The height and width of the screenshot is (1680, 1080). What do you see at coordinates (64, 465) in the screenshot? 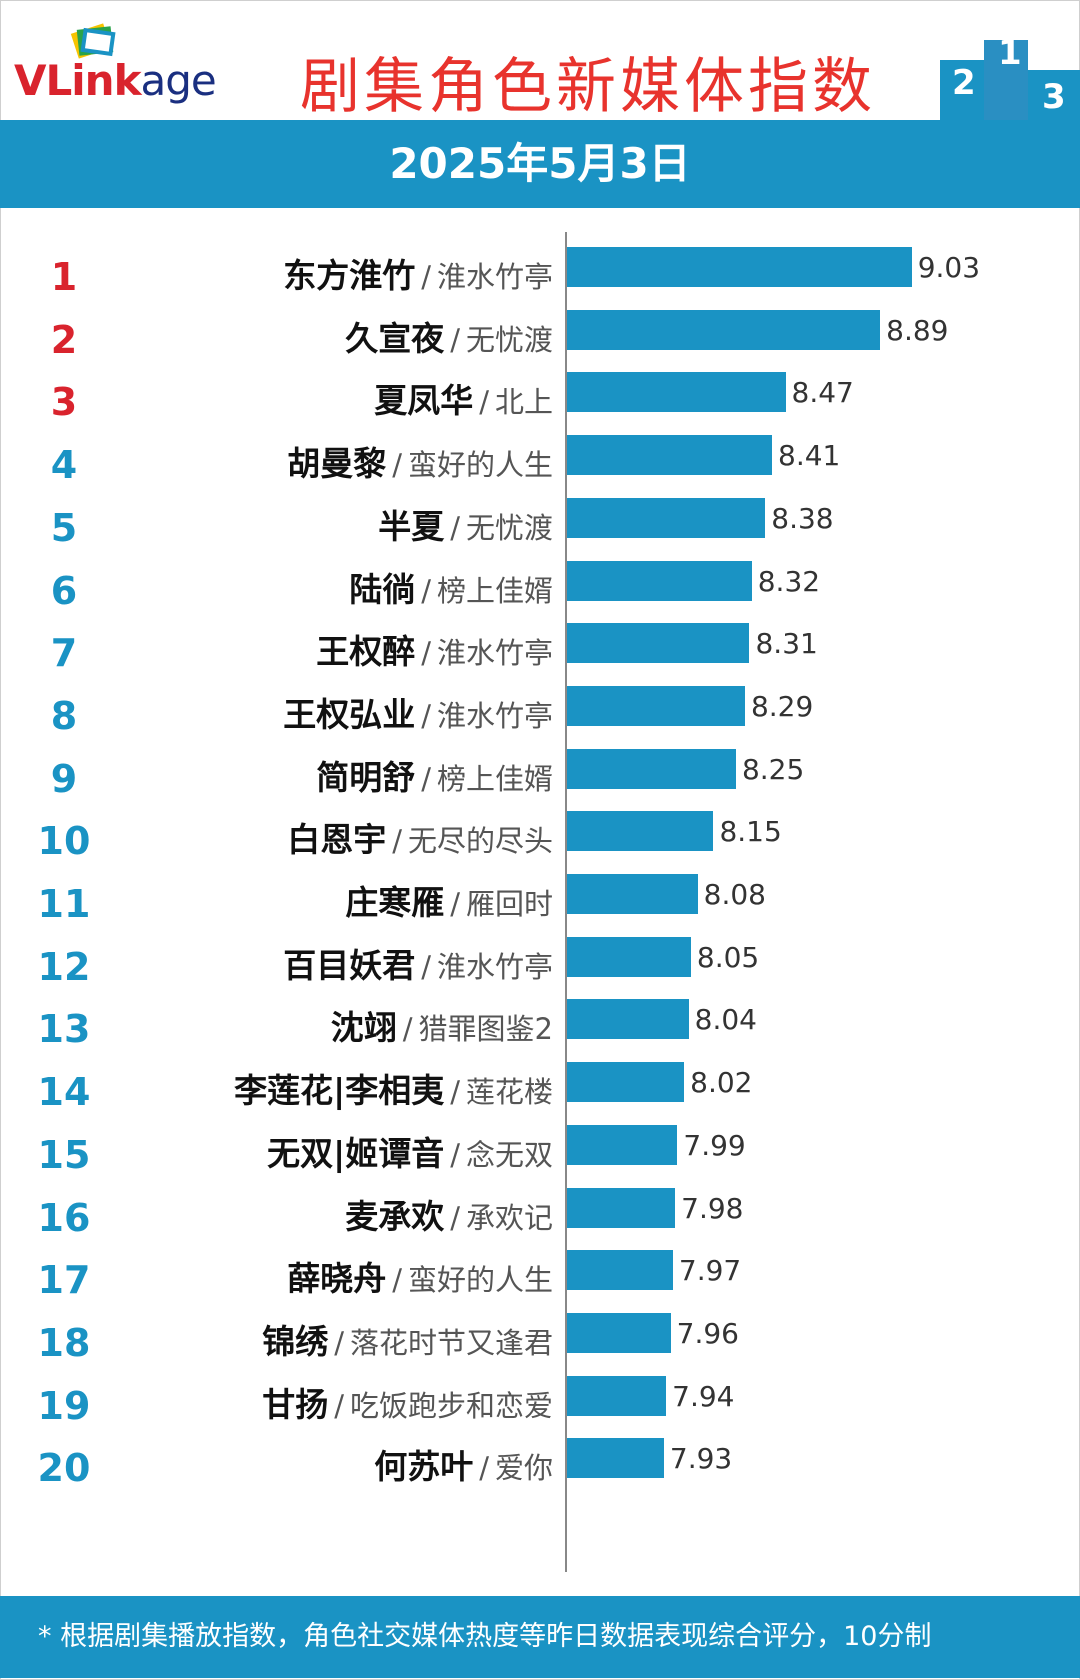
I see `rank-number: 4` at bounding box center [64, 465].